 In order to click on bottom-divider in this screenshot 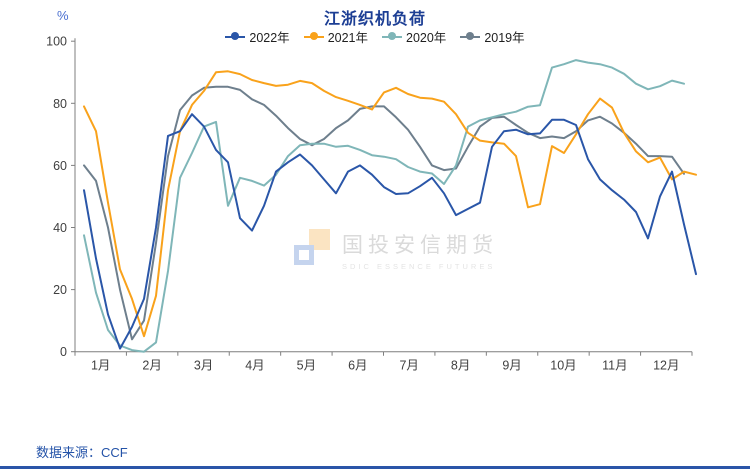, I will do `click(375, 467)`.